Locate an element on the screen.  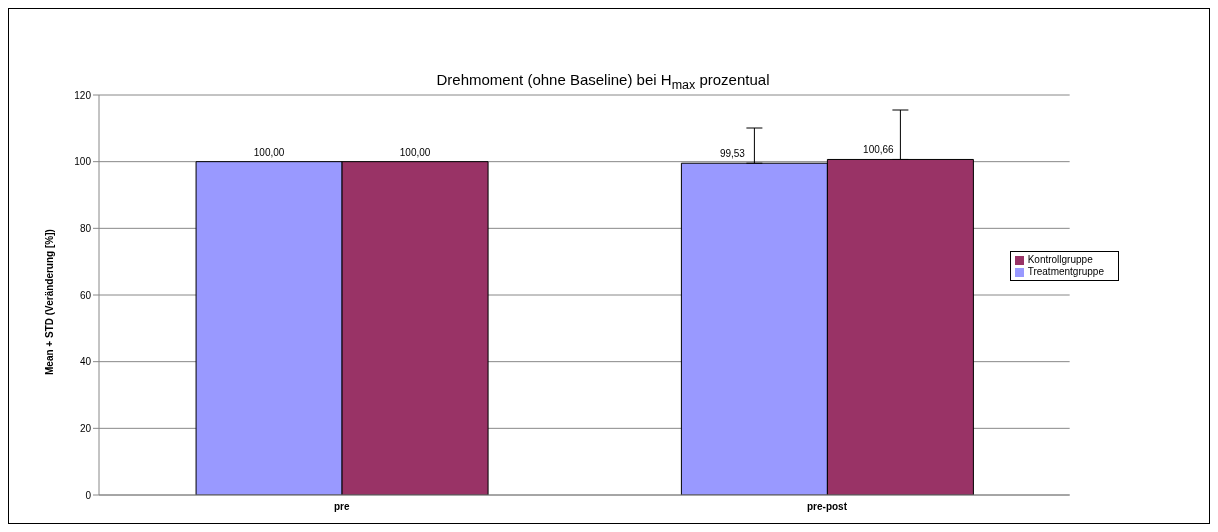
y-tick-label: 80 is located at coordinates (85, 228).